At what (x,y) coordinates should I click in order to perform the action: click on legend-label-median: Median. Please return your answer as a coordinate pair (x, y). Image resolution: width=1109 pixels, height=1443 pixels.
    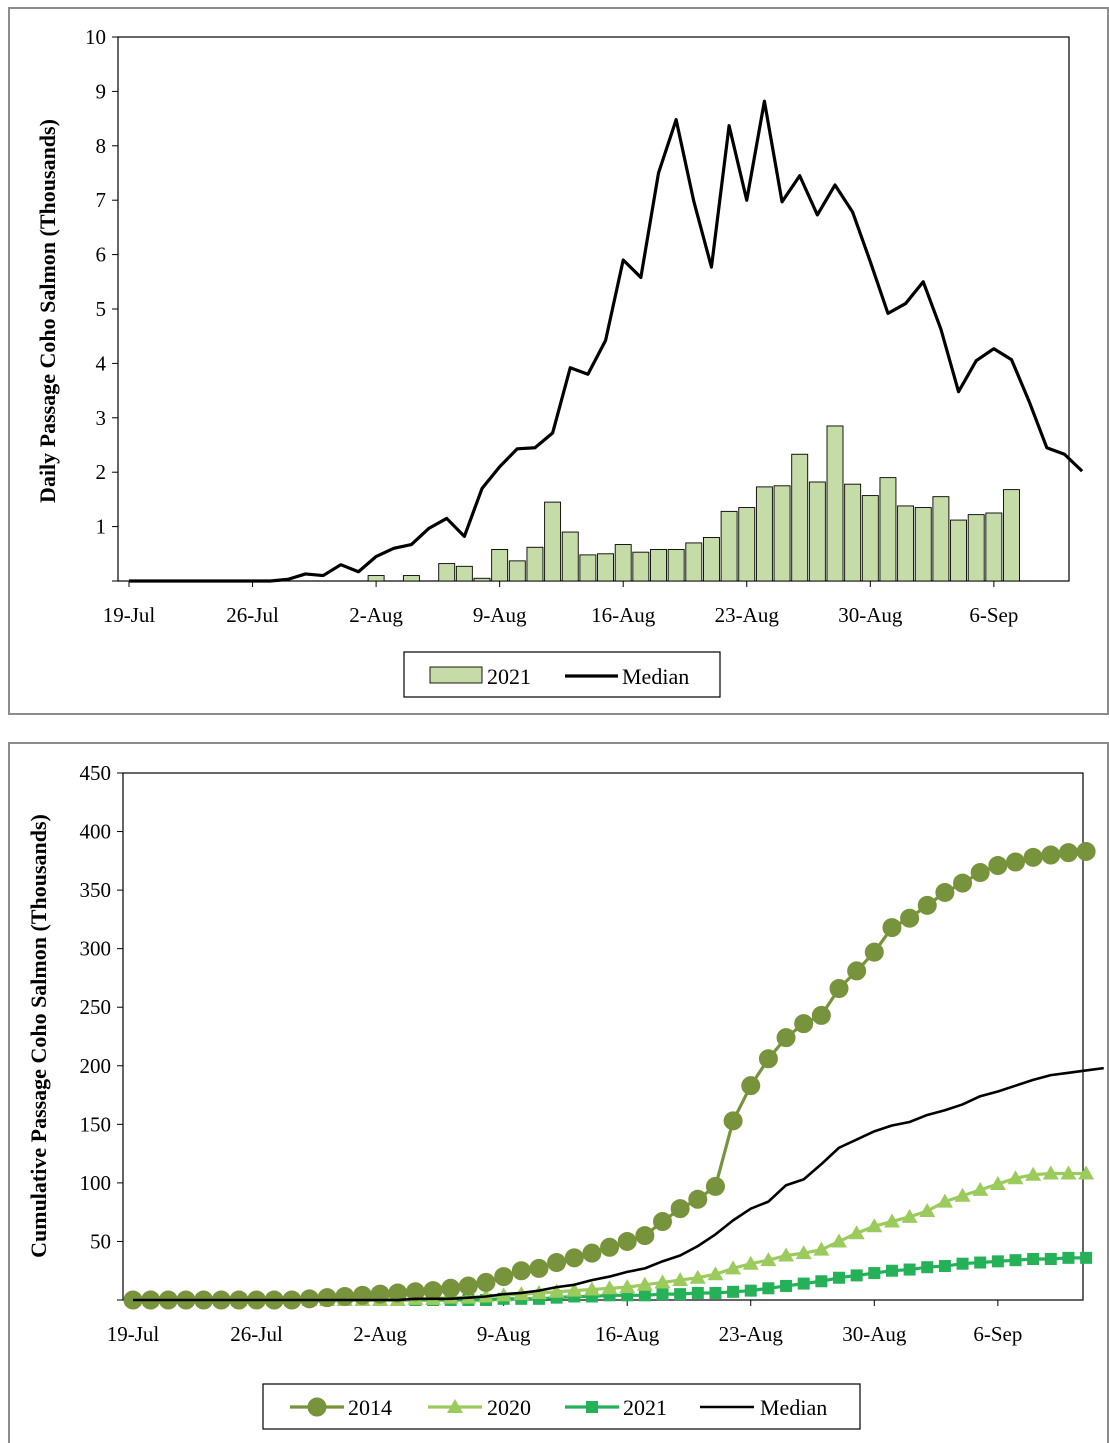
    Looking at the image, I should click on (655, 676).